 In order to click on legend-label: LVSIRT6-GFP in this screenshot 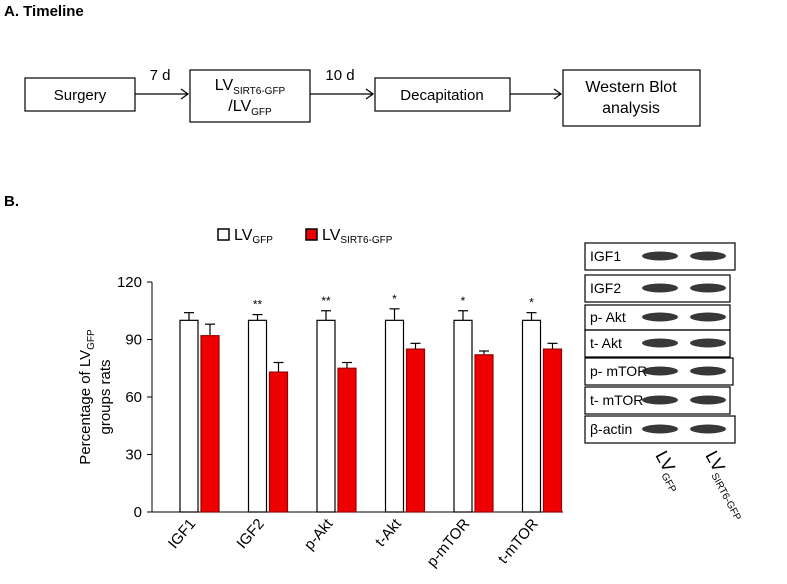, I will do `click(357, 236)`.